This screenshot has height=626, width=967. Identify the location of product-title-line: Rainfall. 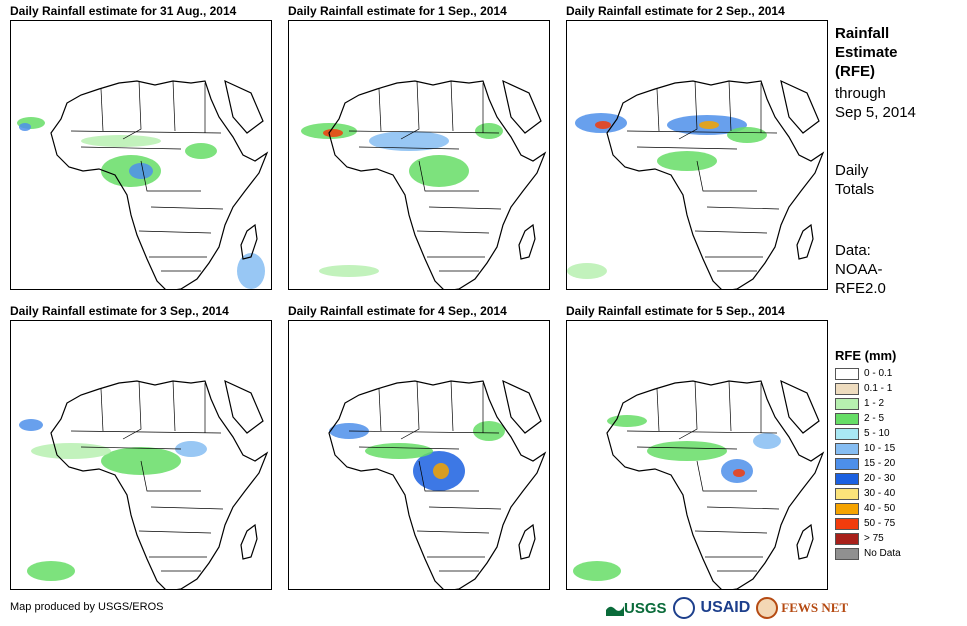
(862, 33).